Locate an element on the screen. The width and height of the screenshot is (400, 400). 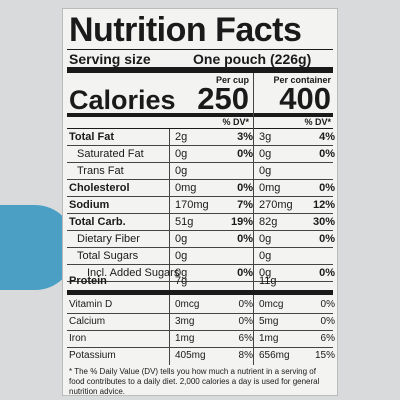
nutrient-name: Calcium is located at coordinates (87, 321).